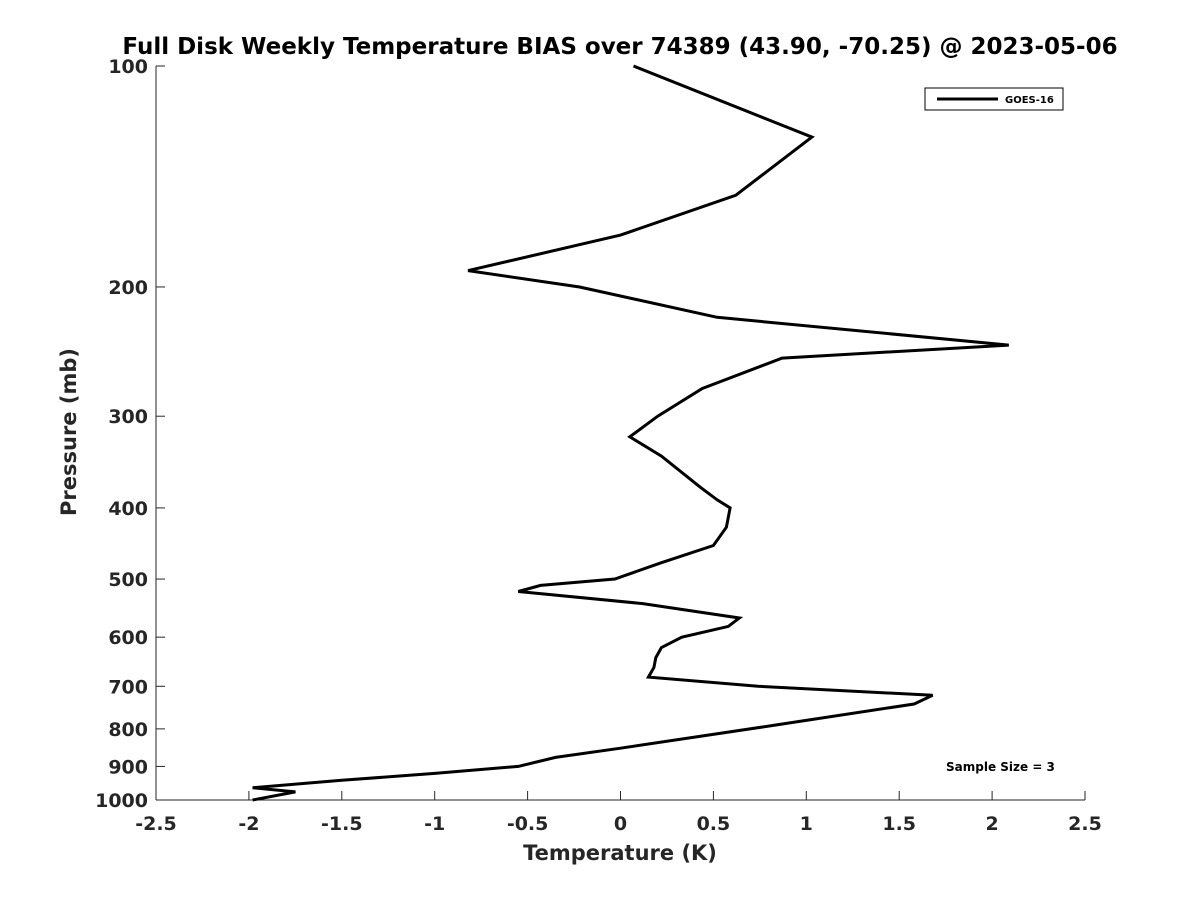  Describe the element at coordinates (248, 824) in the screenshot. I see `x-tick-label: -2` at that location.